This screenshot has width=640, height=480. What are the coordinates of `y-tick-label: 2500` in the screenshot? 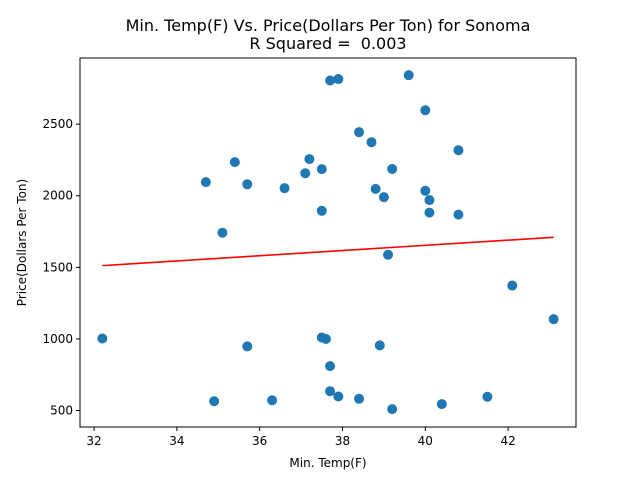 It's located at (57, 124).